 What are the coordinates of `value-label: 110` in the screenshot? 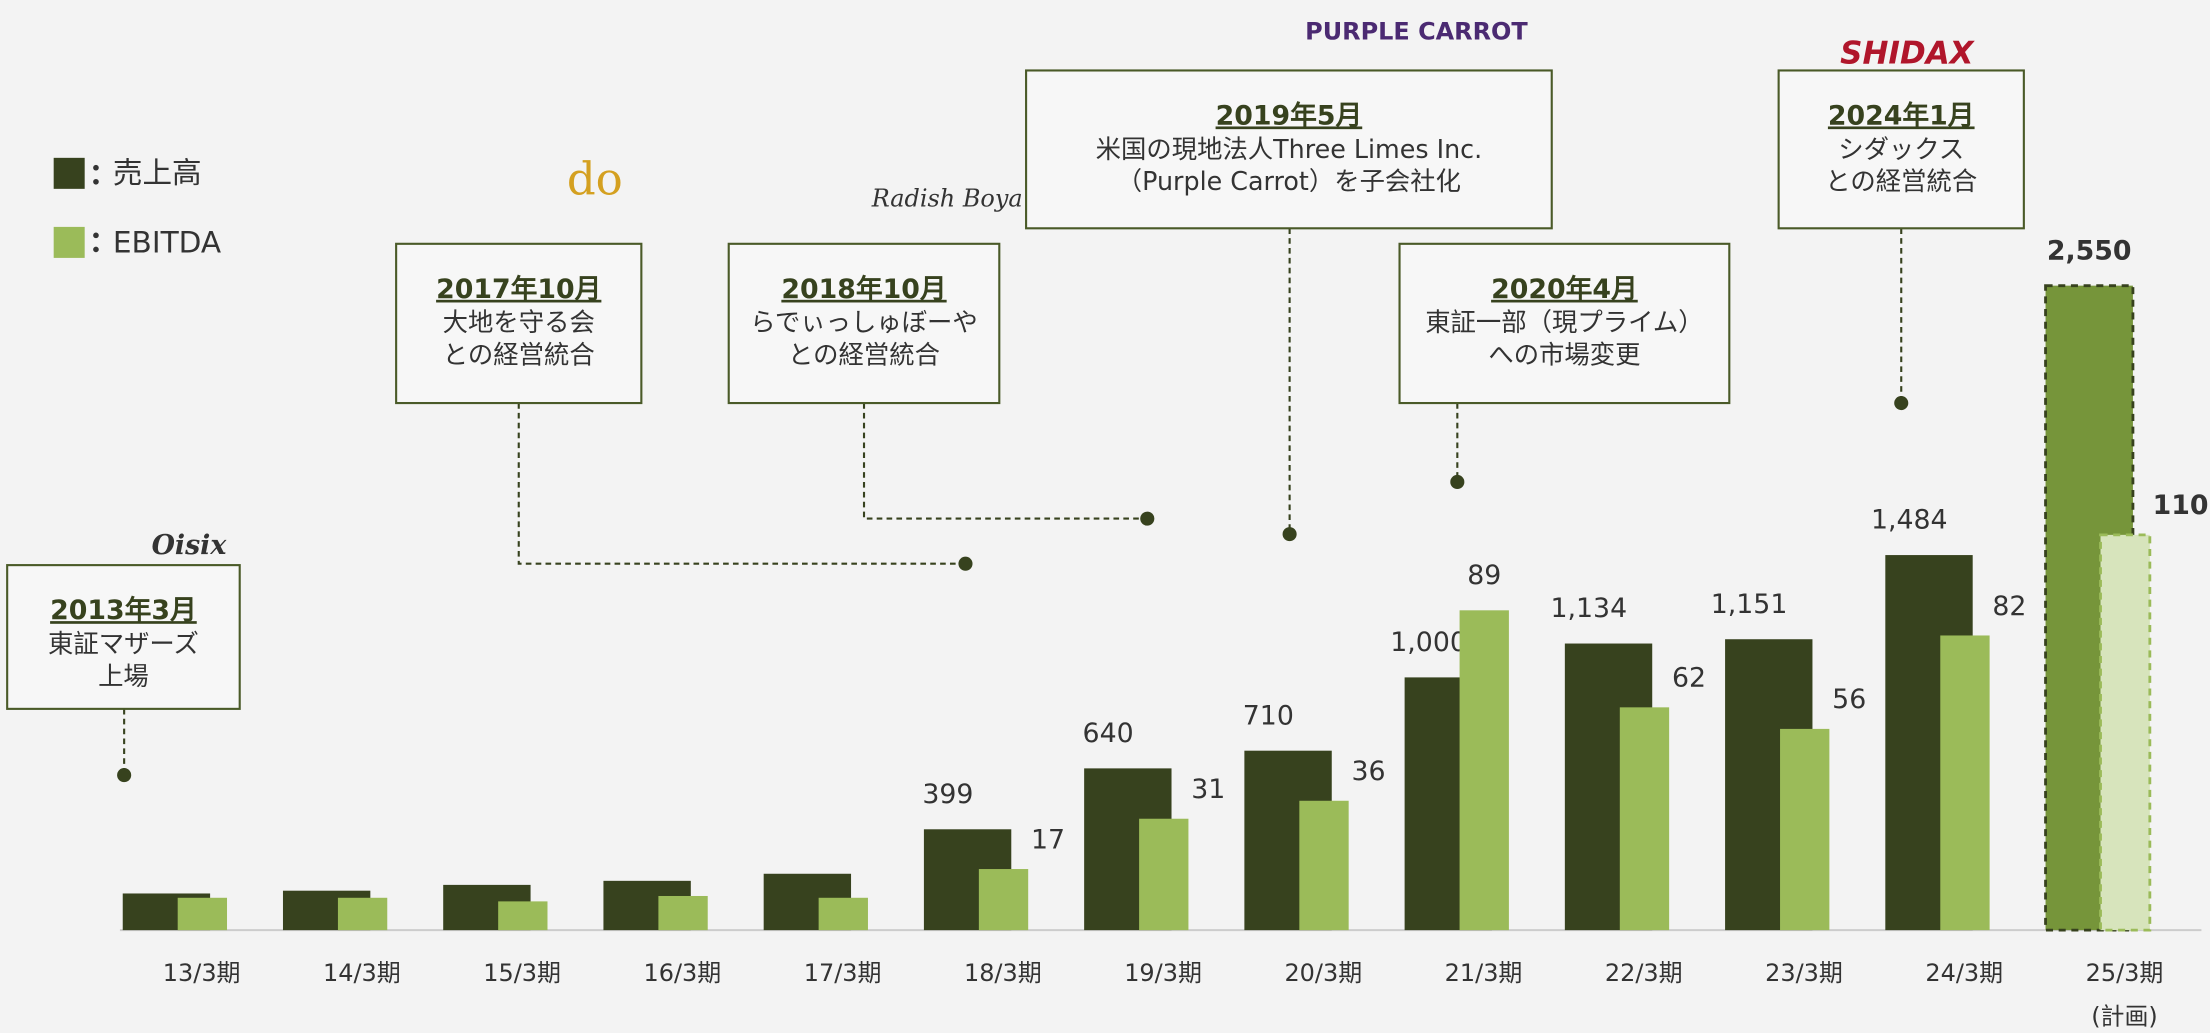 It's located at (2181, 505).